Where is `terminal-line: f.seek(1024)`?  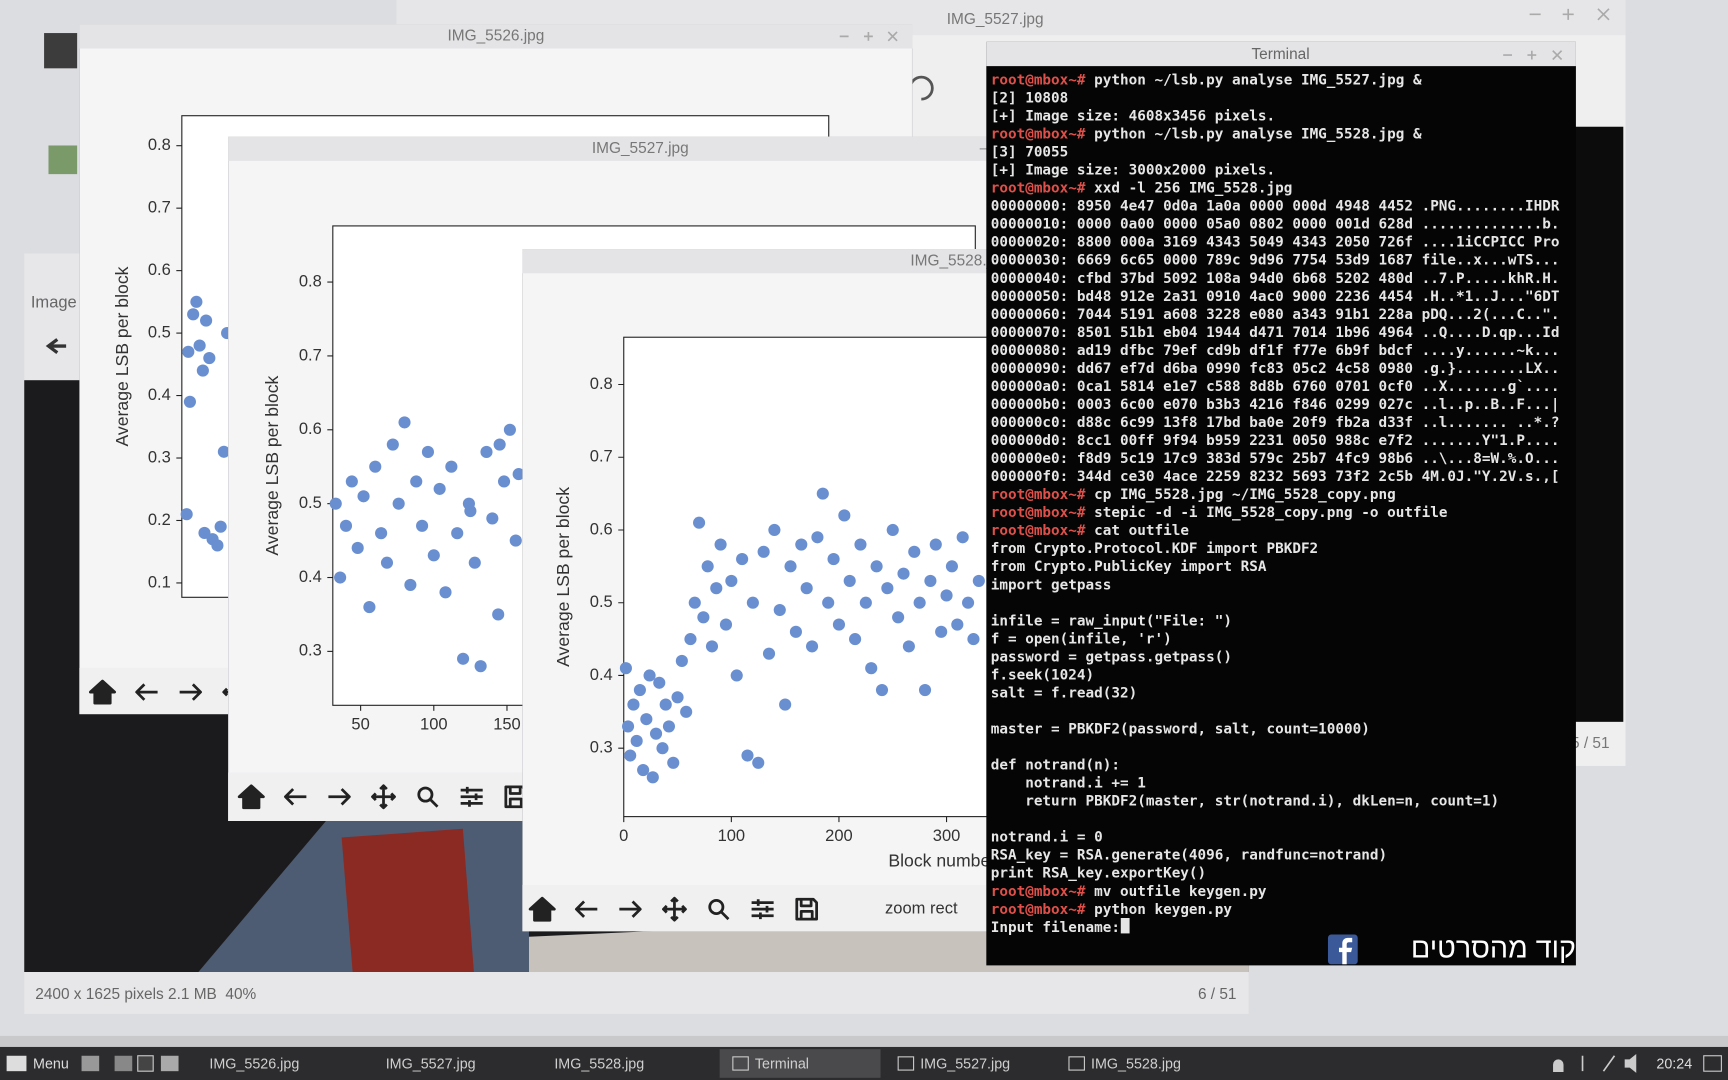 terminal-line: f.seek(1024) is located at coordinates (1042, 675).